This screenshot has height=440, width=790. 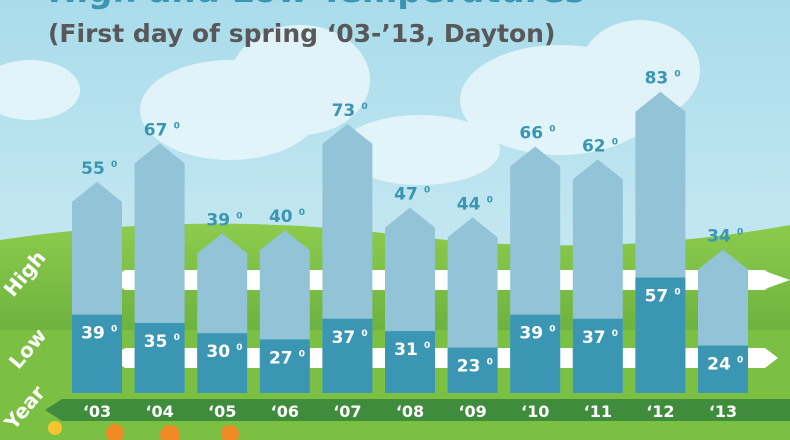 I want to click on low-value-label: 31, so click(x=406, y=350).